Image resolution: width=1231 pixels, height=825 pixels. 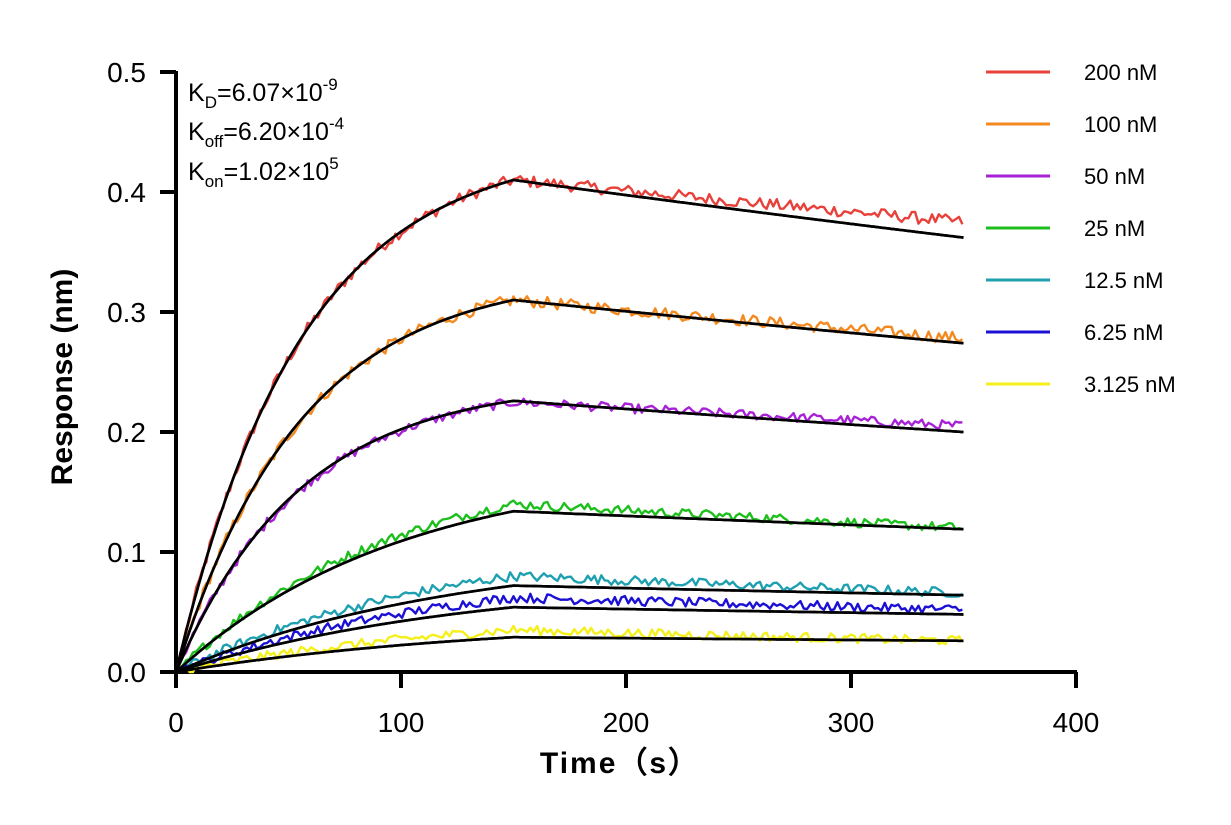 What do you see at coordinates (1071, 72) in the screenshot?
I see `legend-item: 200 nM` at bounding box center [1071, 72].